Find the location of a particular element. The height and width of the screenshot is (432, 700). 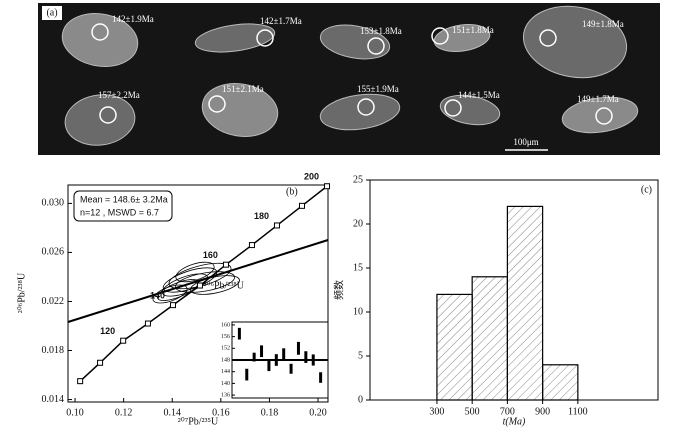

error-ellipses is located at coordinates (196, 282).